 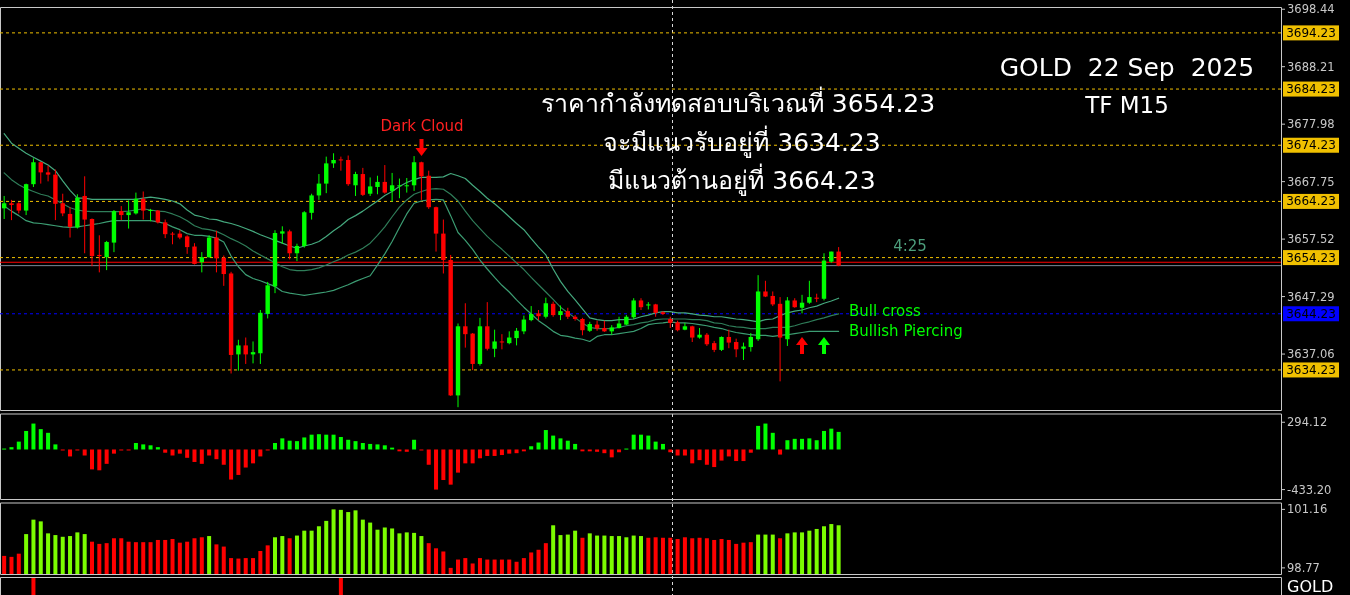 I want to click on ref-line-label: 3674.23, so click(x=1311, y=145).